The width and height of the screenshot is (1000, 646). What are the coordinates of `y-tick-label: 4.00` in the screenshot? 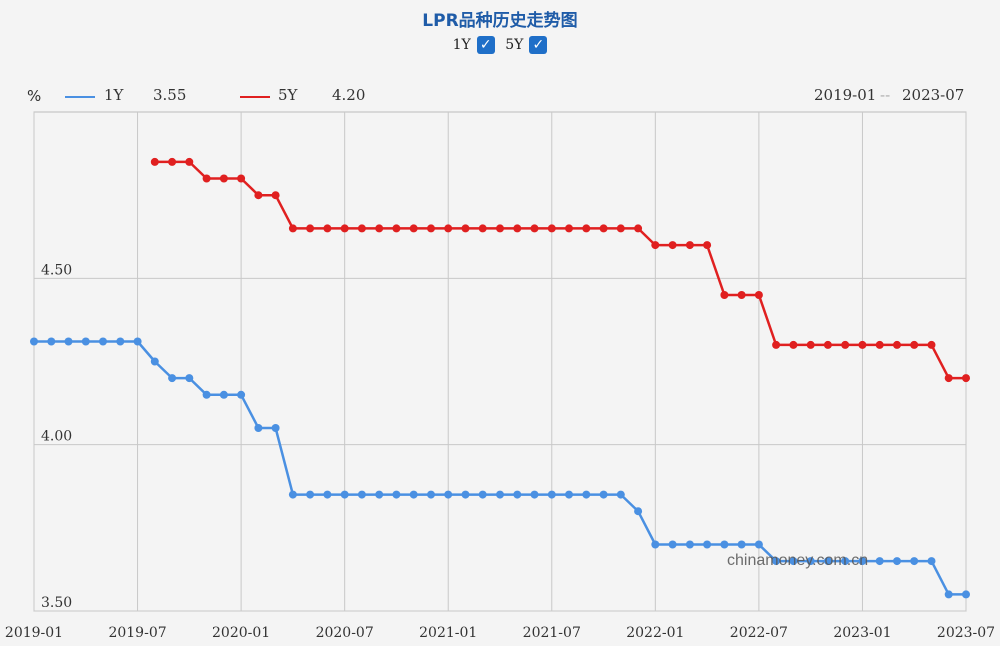 It's located at (56, 437).